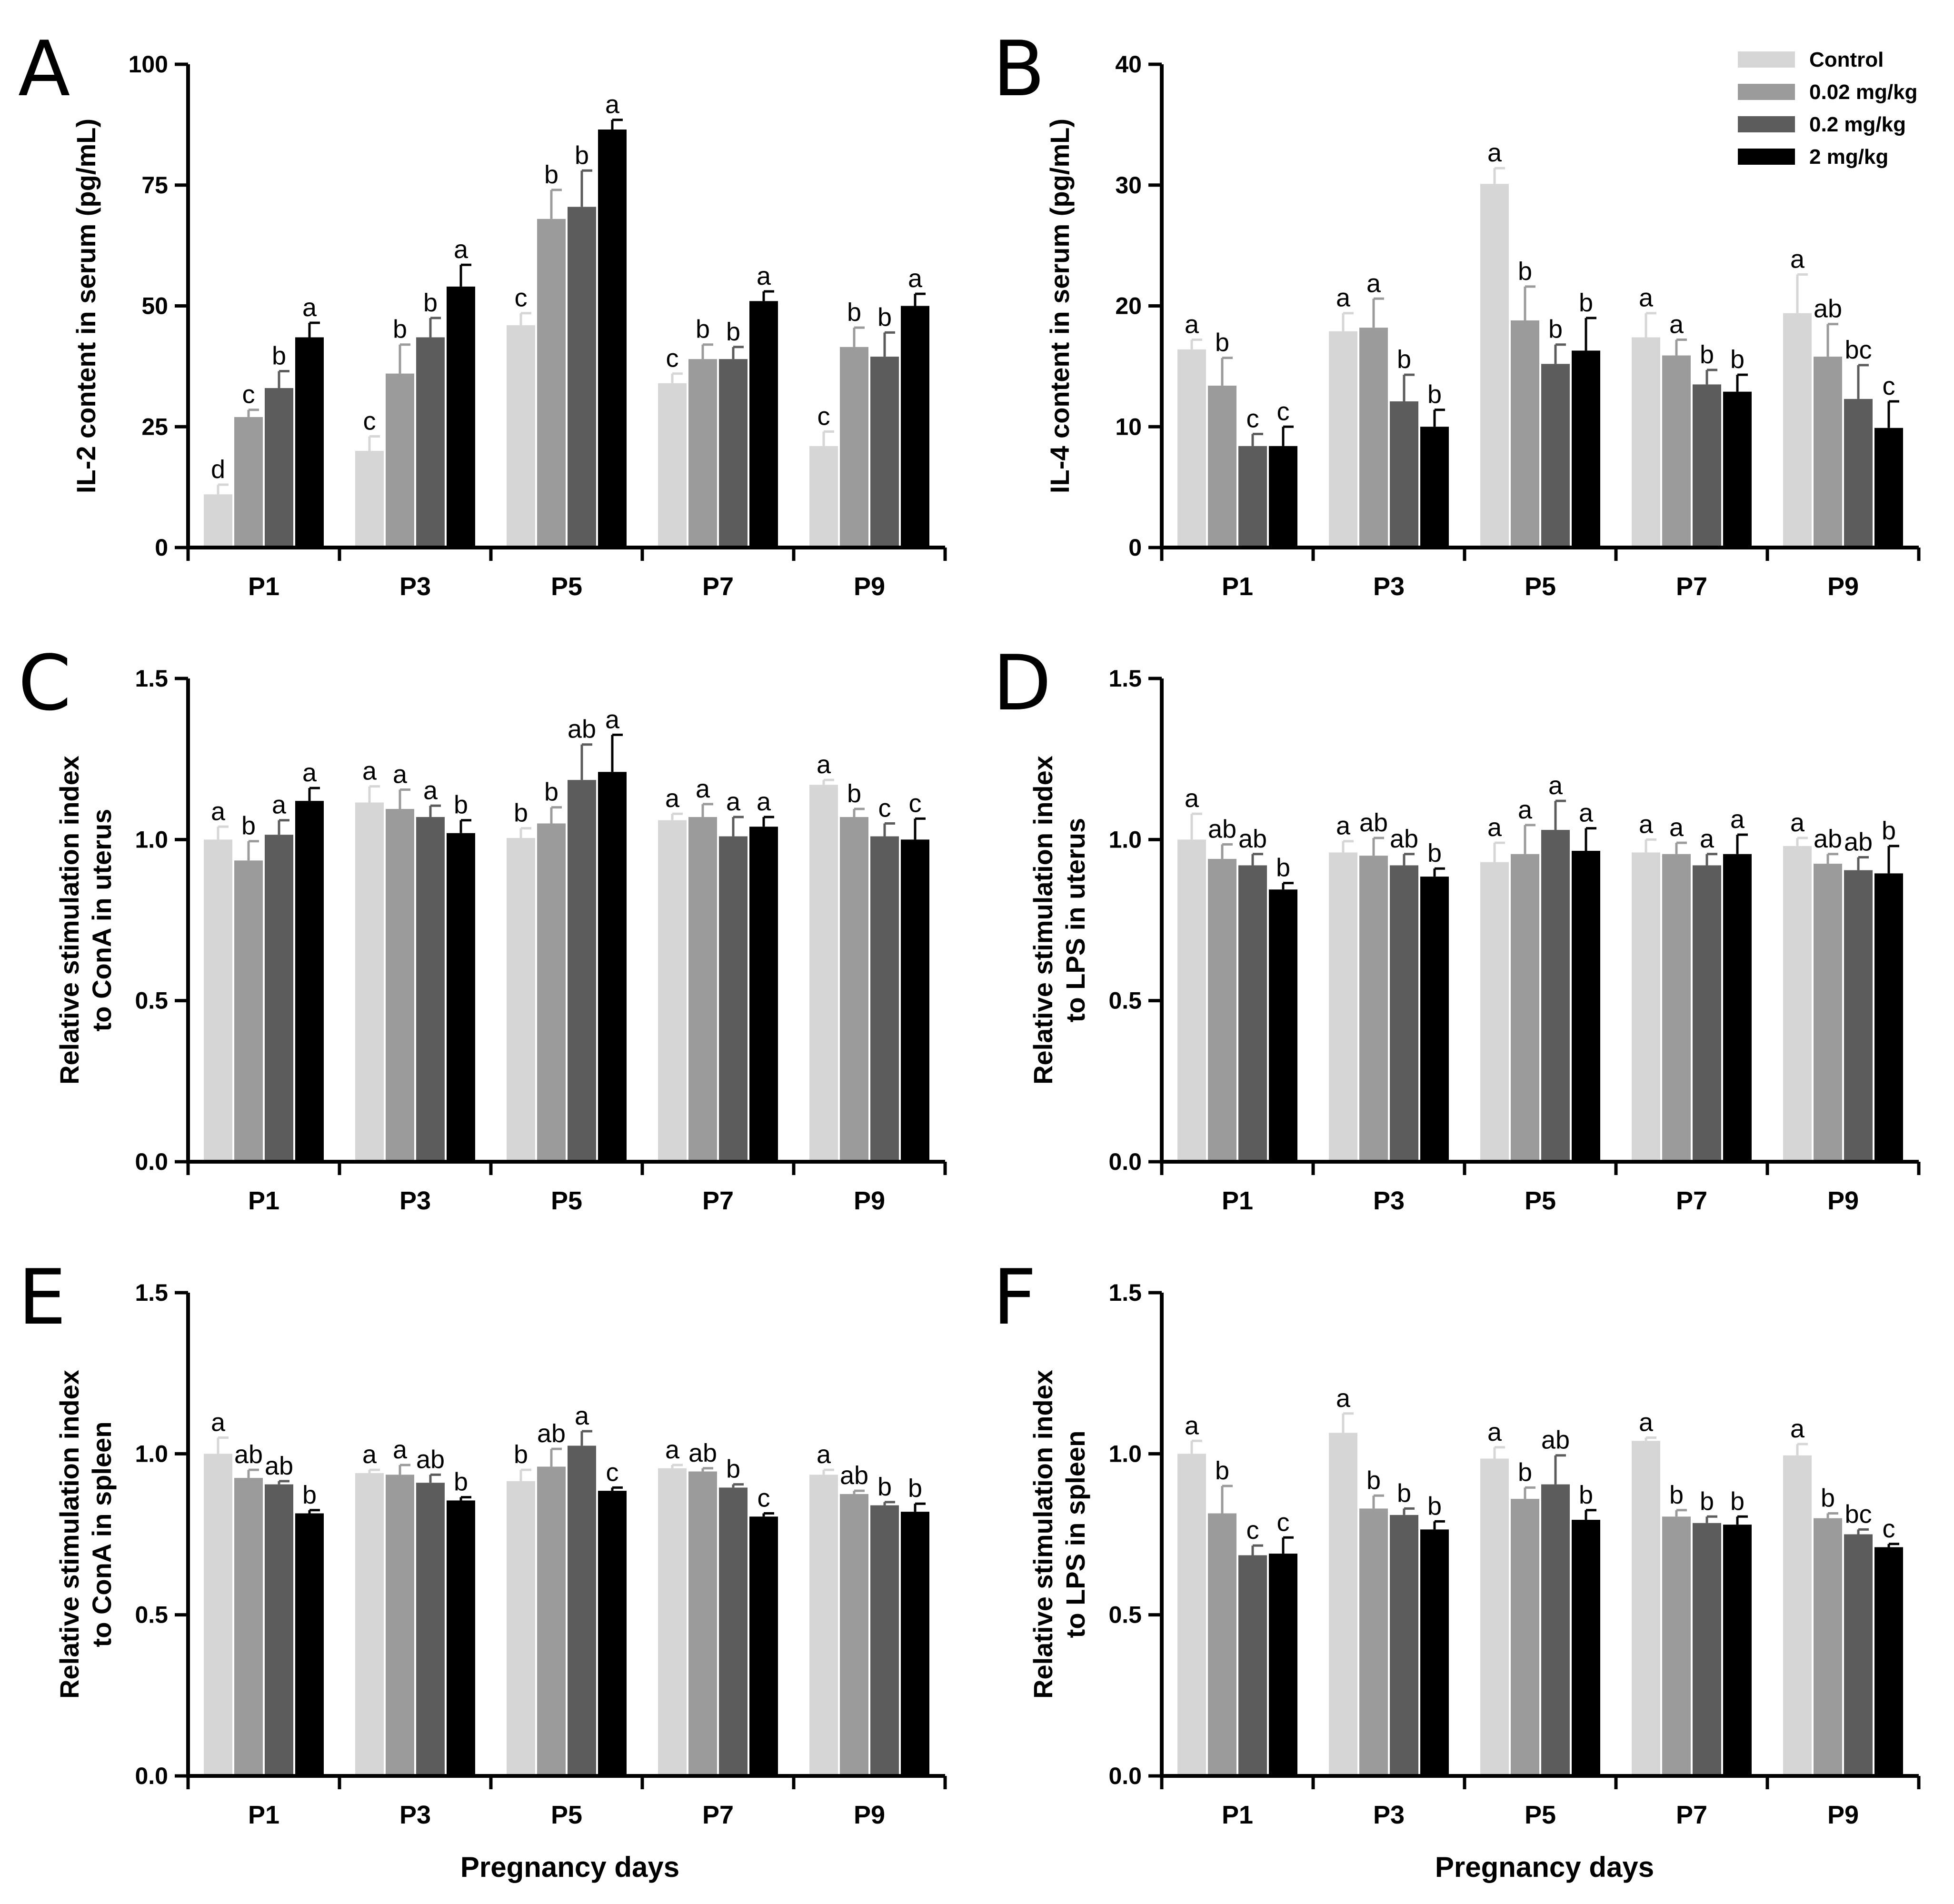  What do you see at coordinates (279, 468) in the screenshot?
I see `bar-a-s2-p1` at bounding box center [279, 468].